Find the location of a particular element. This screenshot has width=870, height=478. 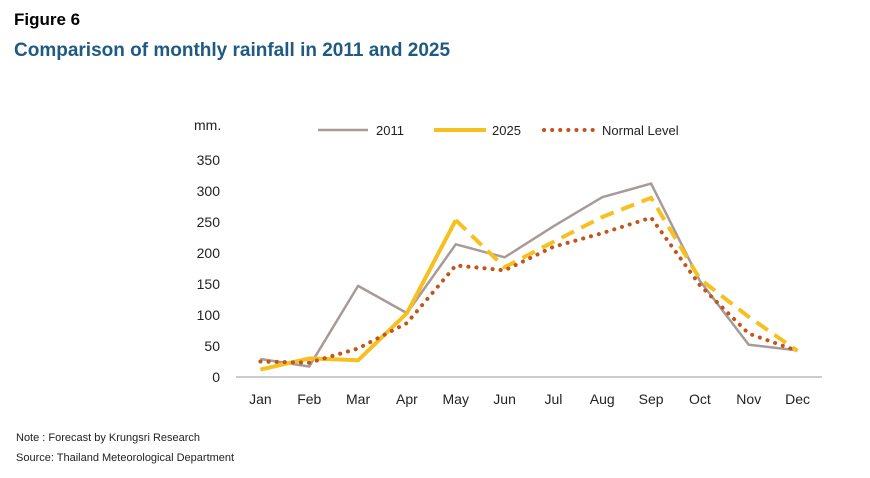

x-tick-label: Feb is located at coordinates (309, 399).